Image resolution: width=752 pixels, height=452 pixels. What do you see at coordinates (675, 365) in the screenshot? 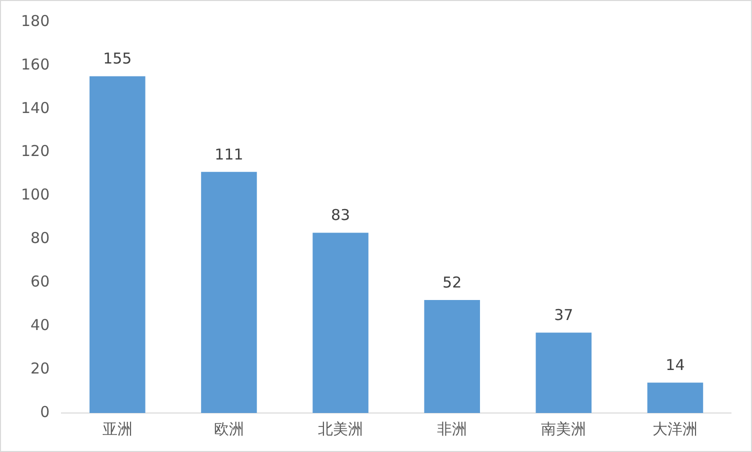
I see `data-label: 14` at bounding box center [675, 365].